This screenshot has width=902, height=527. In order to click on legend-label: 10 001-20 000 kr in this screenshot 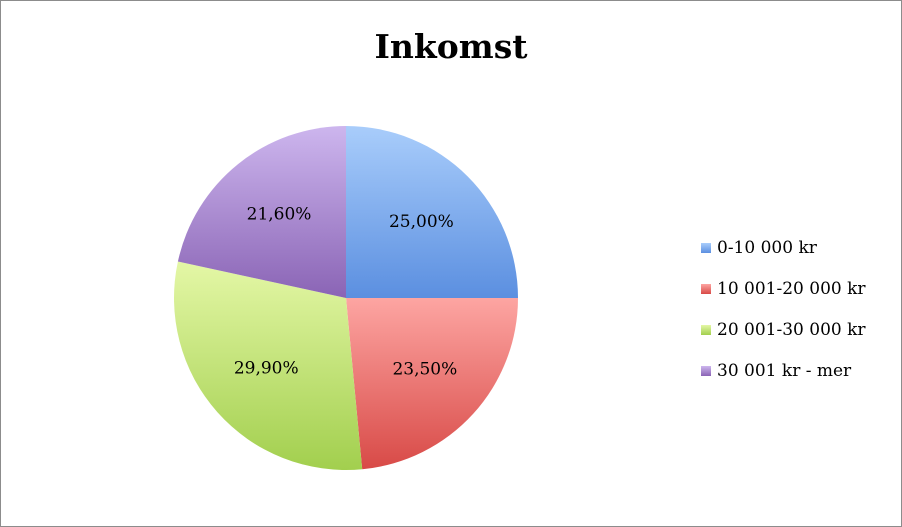, I will do `click(791, 288)`.